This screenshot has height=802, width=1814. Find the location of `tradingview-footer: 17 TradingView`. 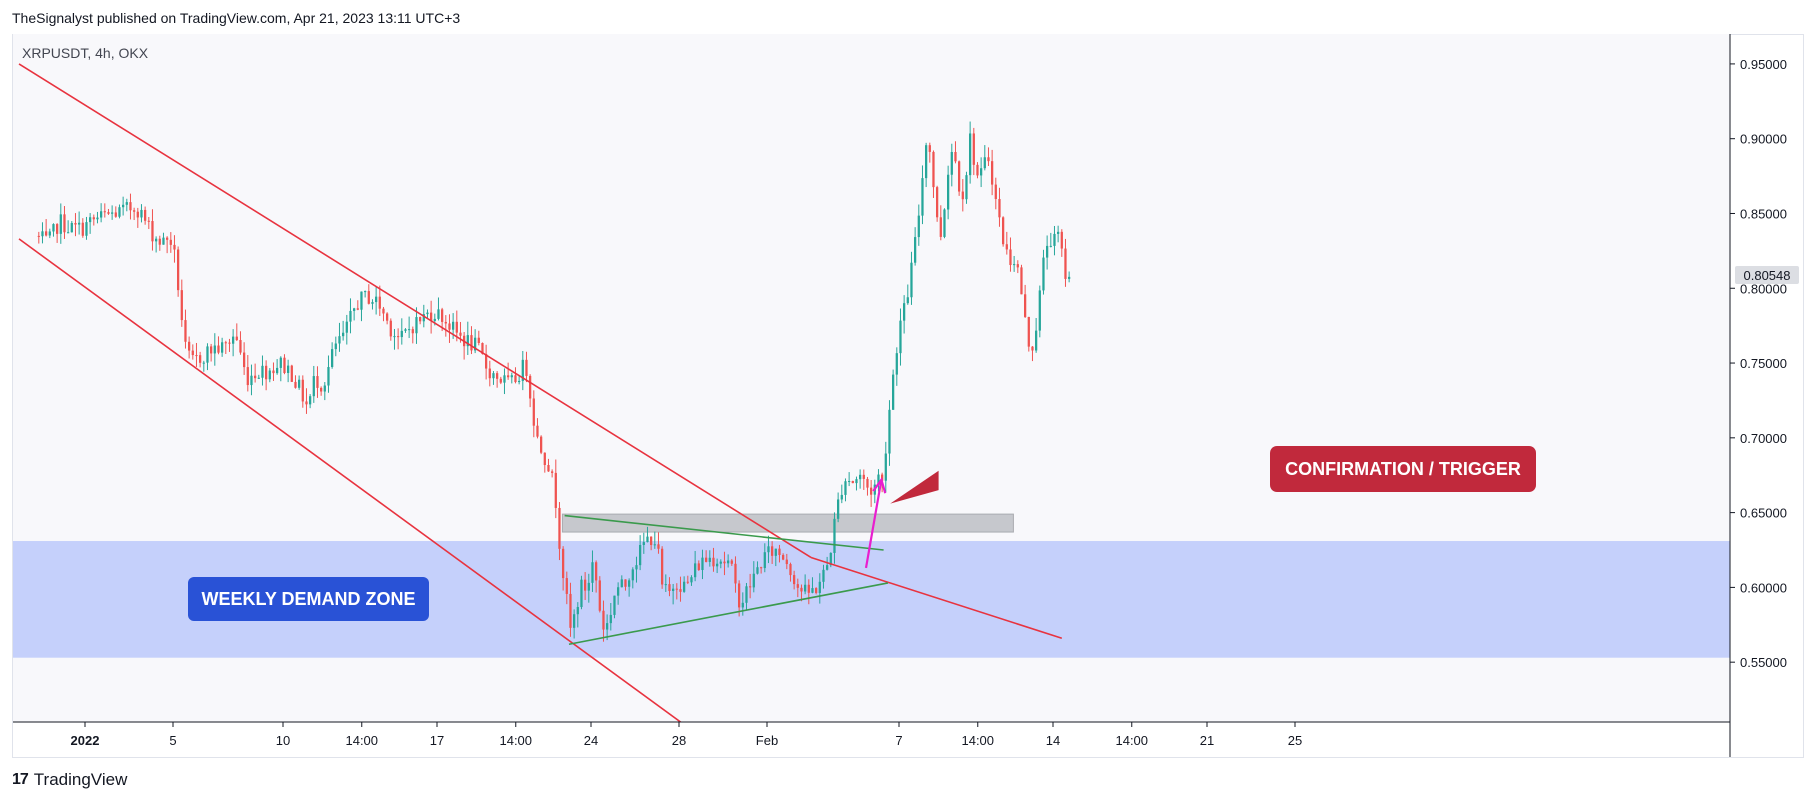

tradingview-footer: 17 TradingView is located at coordinates (69, 780).